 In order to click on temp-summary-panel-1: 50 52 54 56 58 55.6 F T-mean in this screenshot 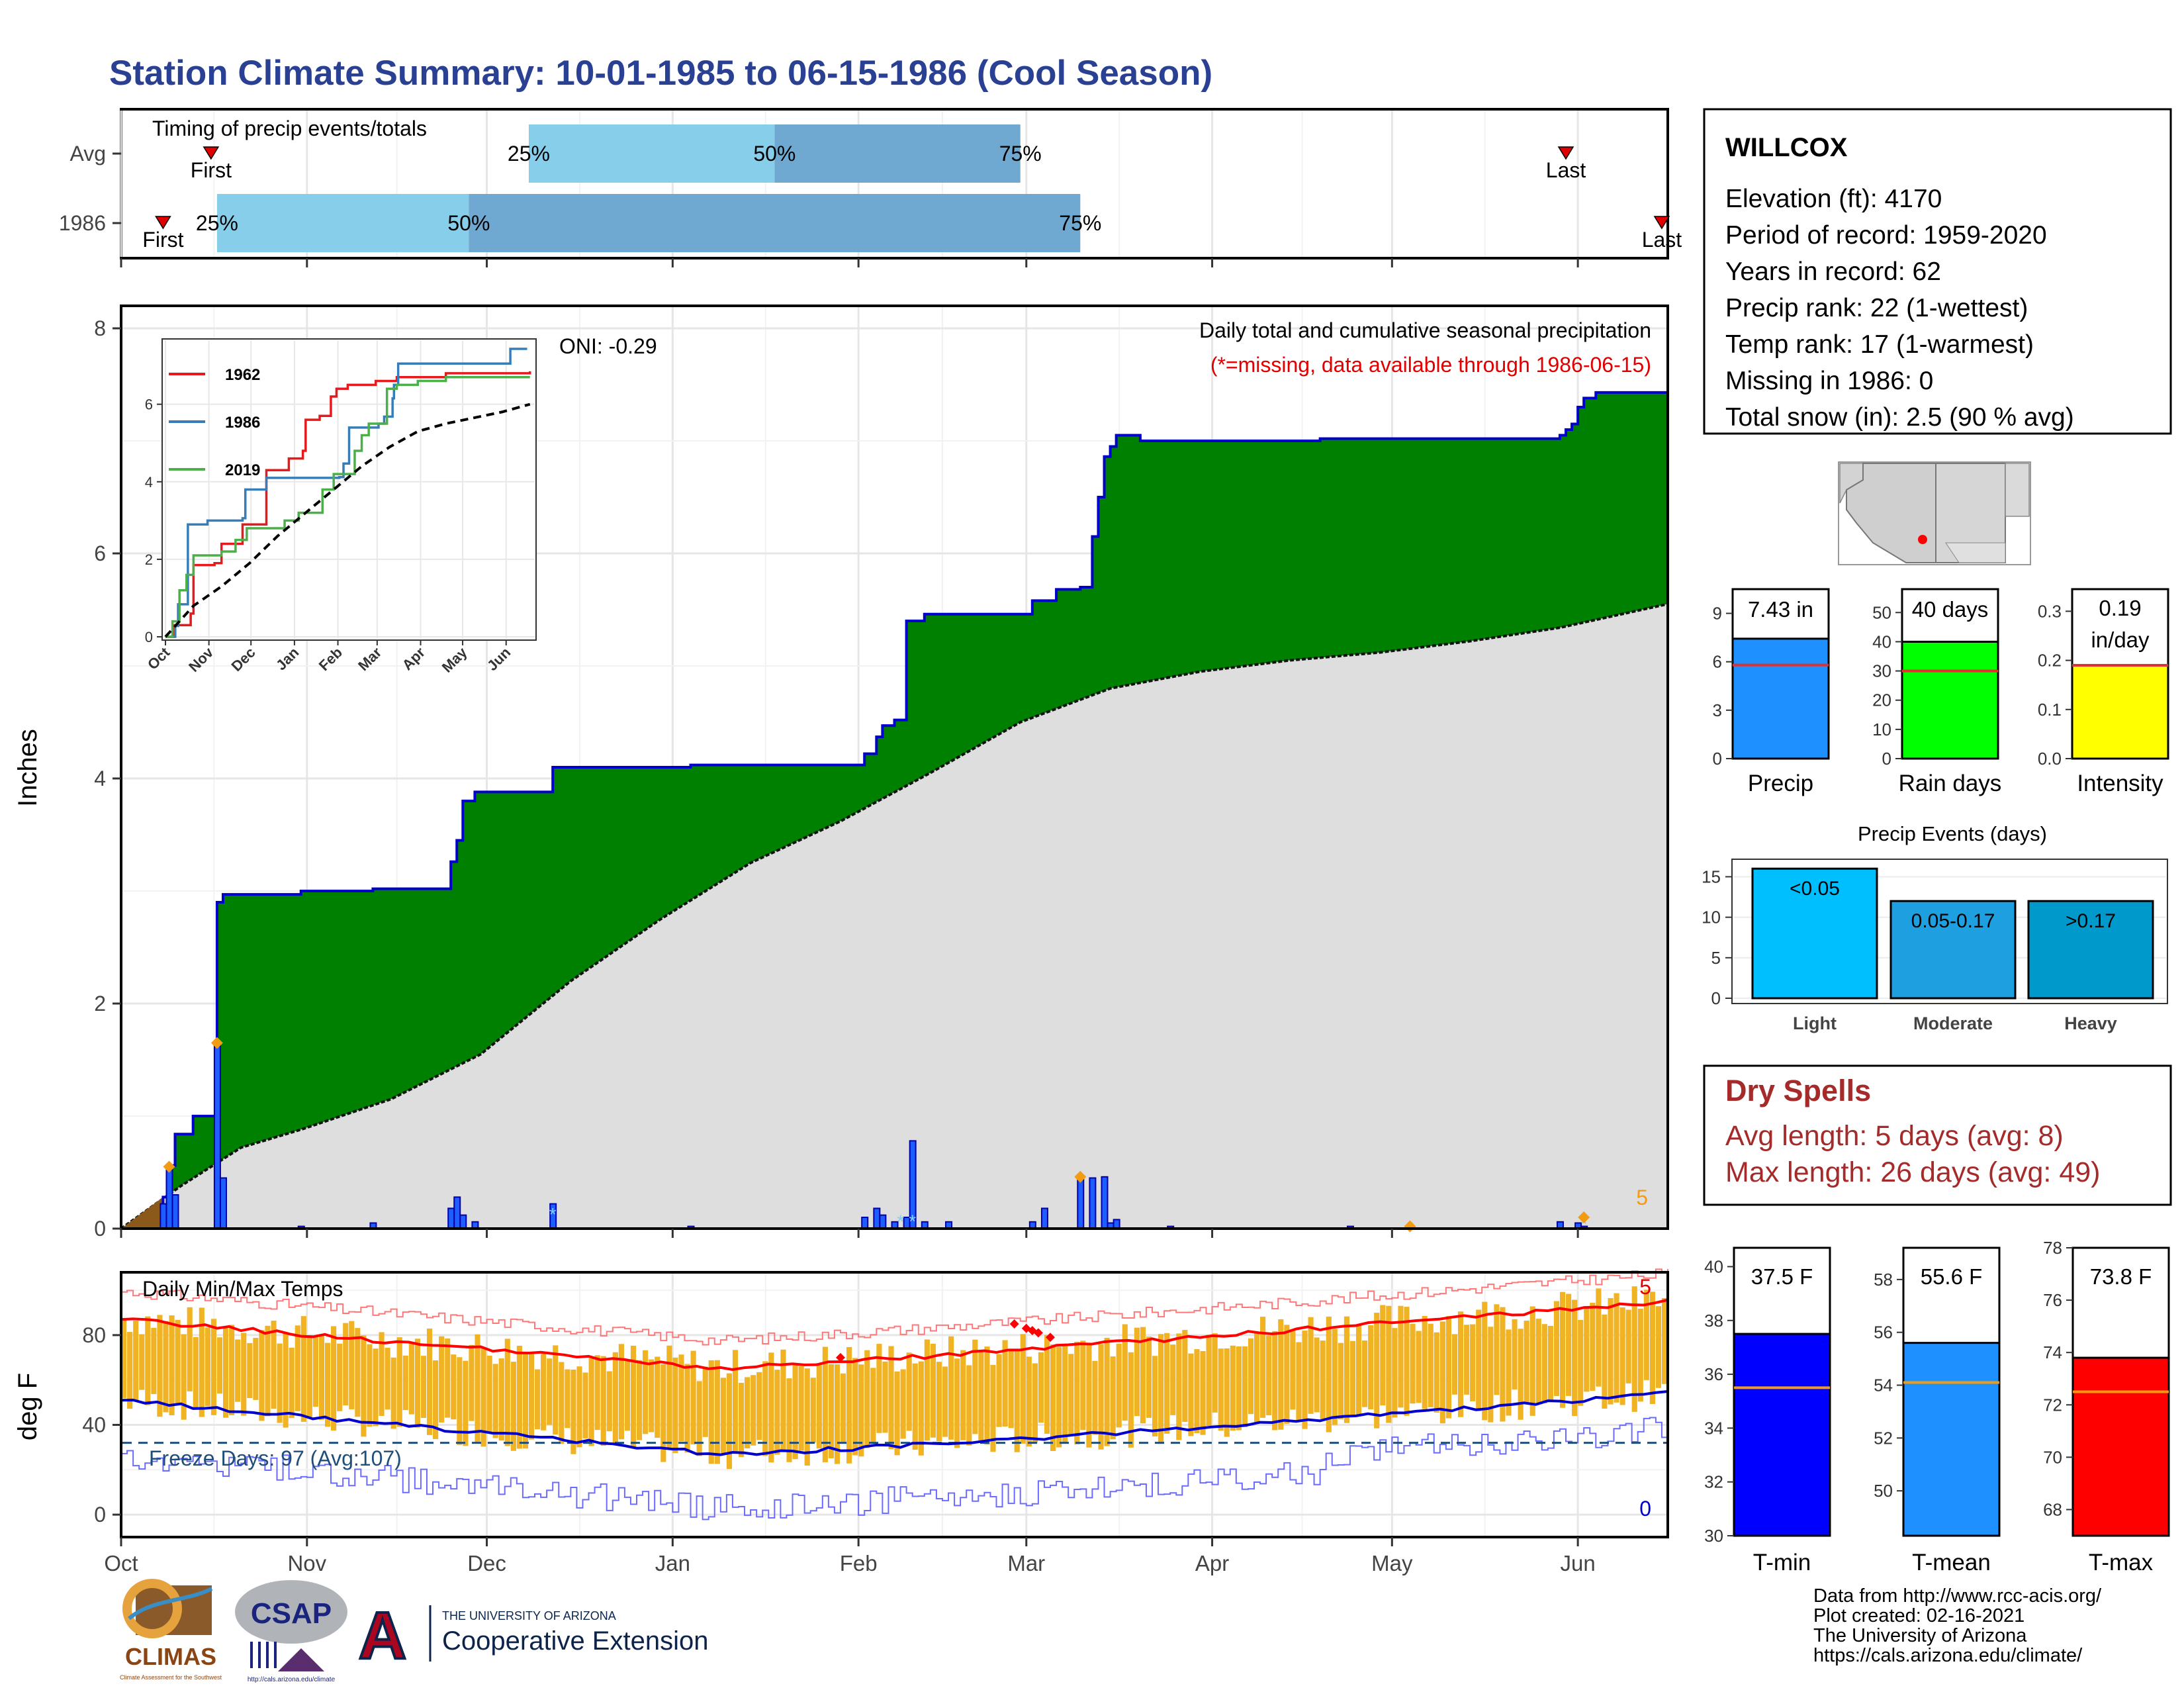, I will do `click(1937, 1410)`.